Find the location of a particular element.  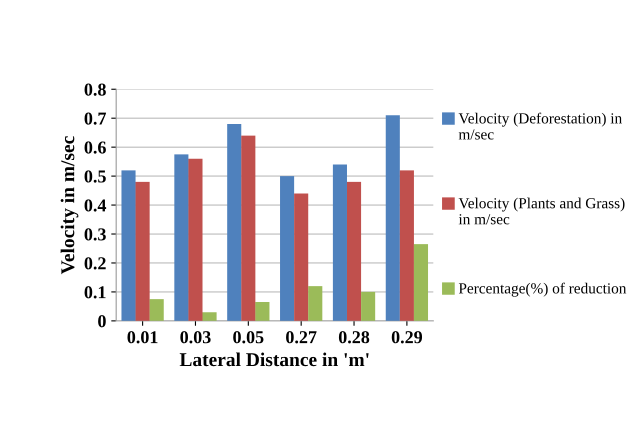

y-tick-label: 0 is located at coordinates (102, 321).